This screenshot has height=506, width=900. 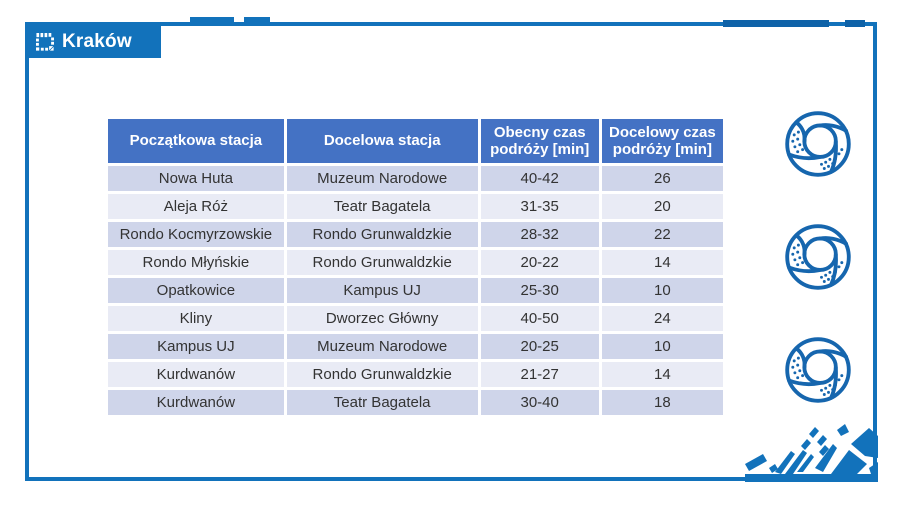 What do you see at coordinates (196, 290) in the screenshot?
I see `table-cell: Opatkowice` at bounding box center [196, 290].